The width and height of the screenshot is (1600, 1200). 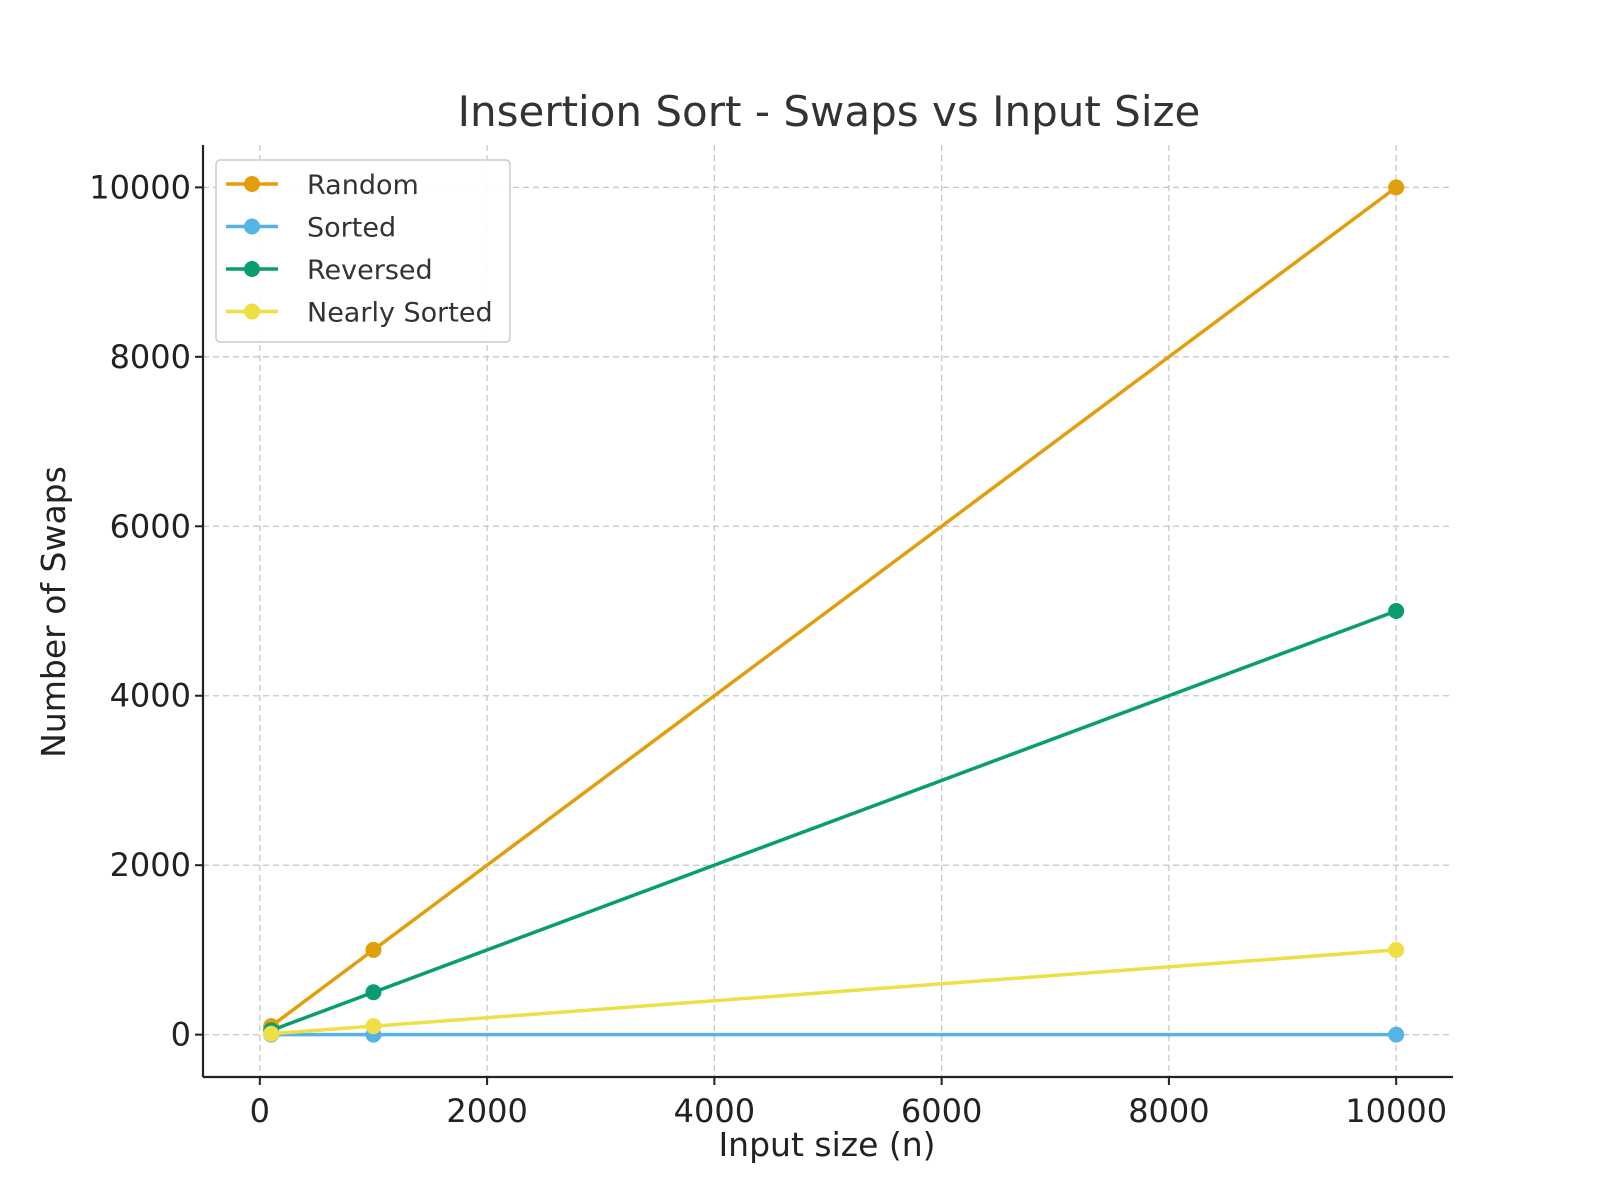 I want to click on x-tick-label: 6000, so click(x=941, y=1111).